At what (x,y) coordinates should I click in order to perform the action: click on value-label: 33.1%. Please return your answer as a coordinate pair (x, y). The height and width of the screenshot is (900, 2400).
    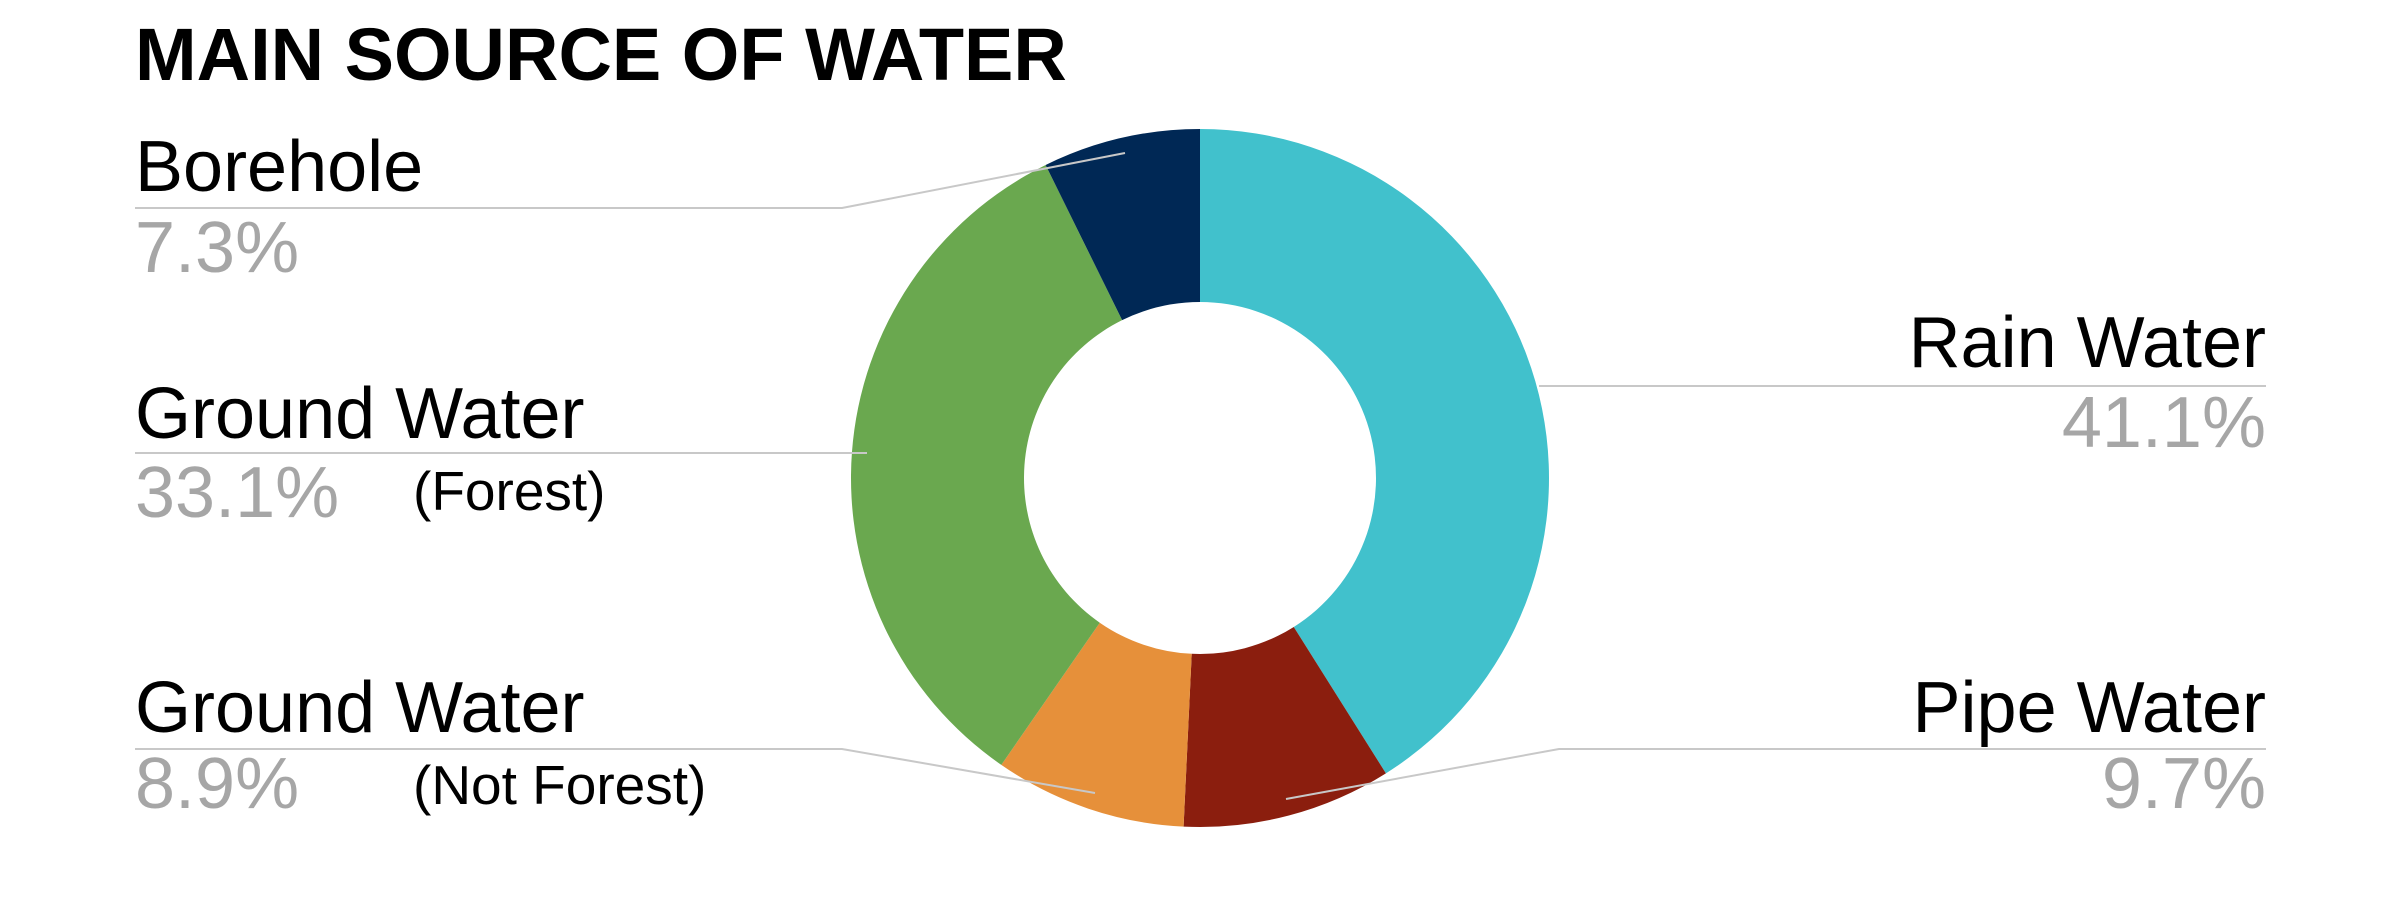
    Looking at the image, I should click on (237, 493).